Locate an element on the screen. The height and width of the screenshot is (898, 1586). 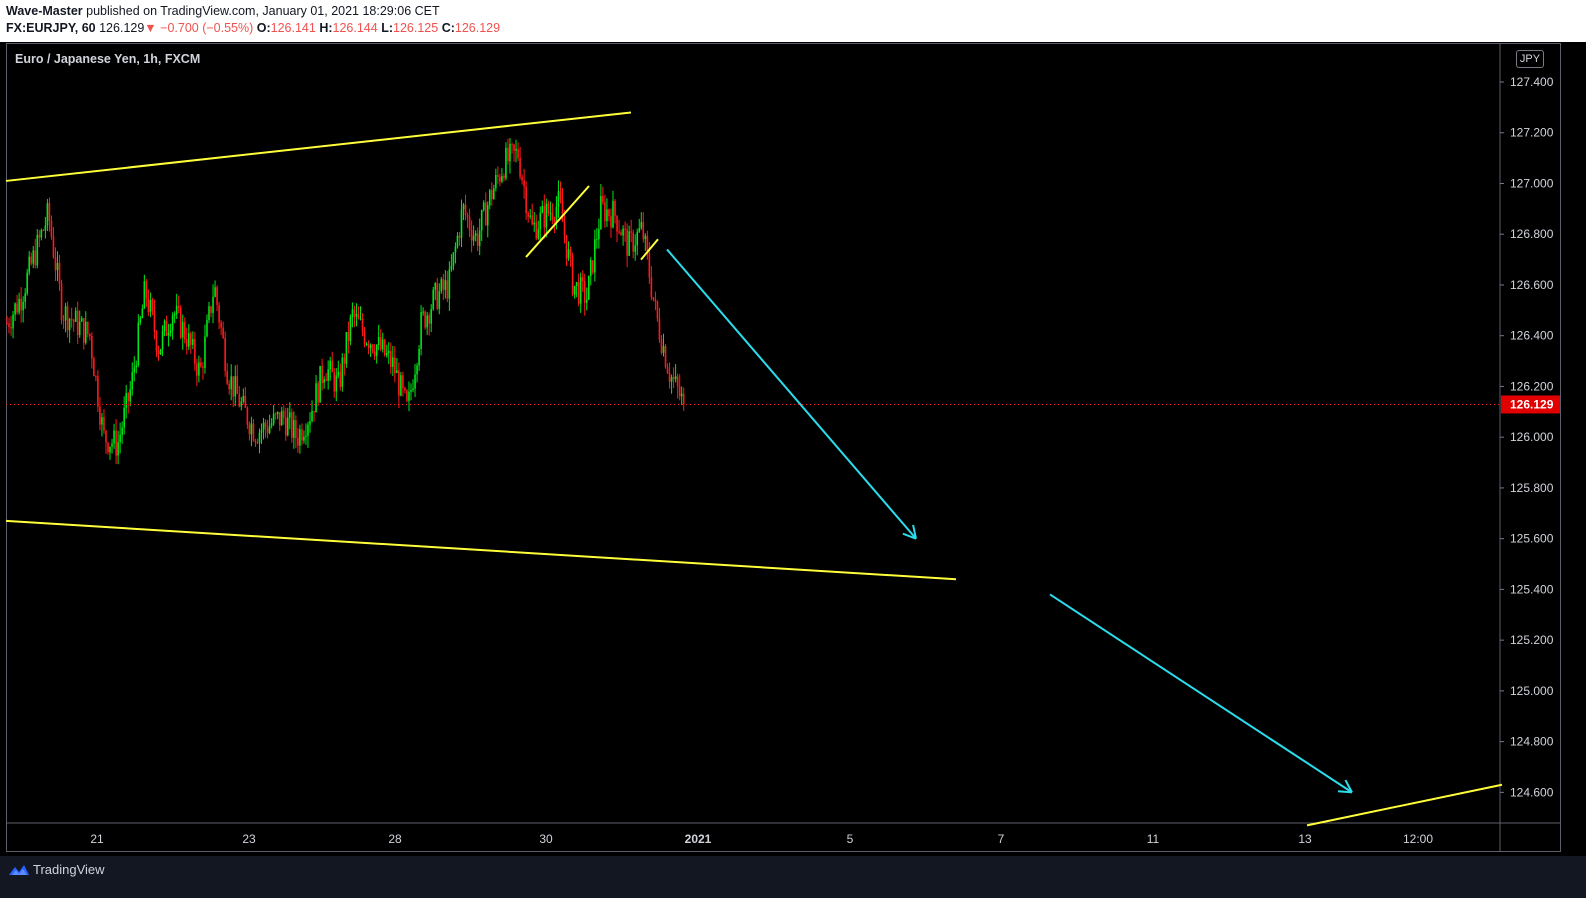
open-label: O: is located at coordinates (263, 28).